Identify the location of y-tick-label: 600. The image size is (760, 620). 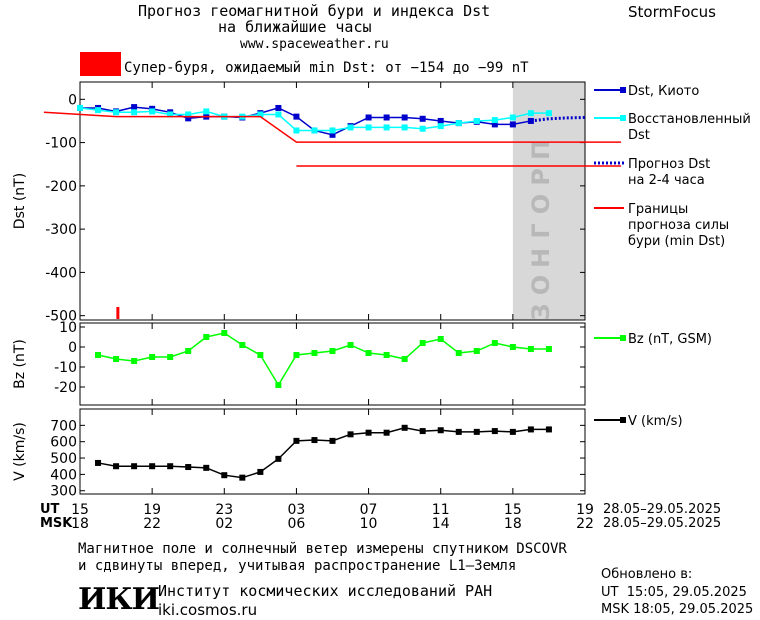
(63, 443).